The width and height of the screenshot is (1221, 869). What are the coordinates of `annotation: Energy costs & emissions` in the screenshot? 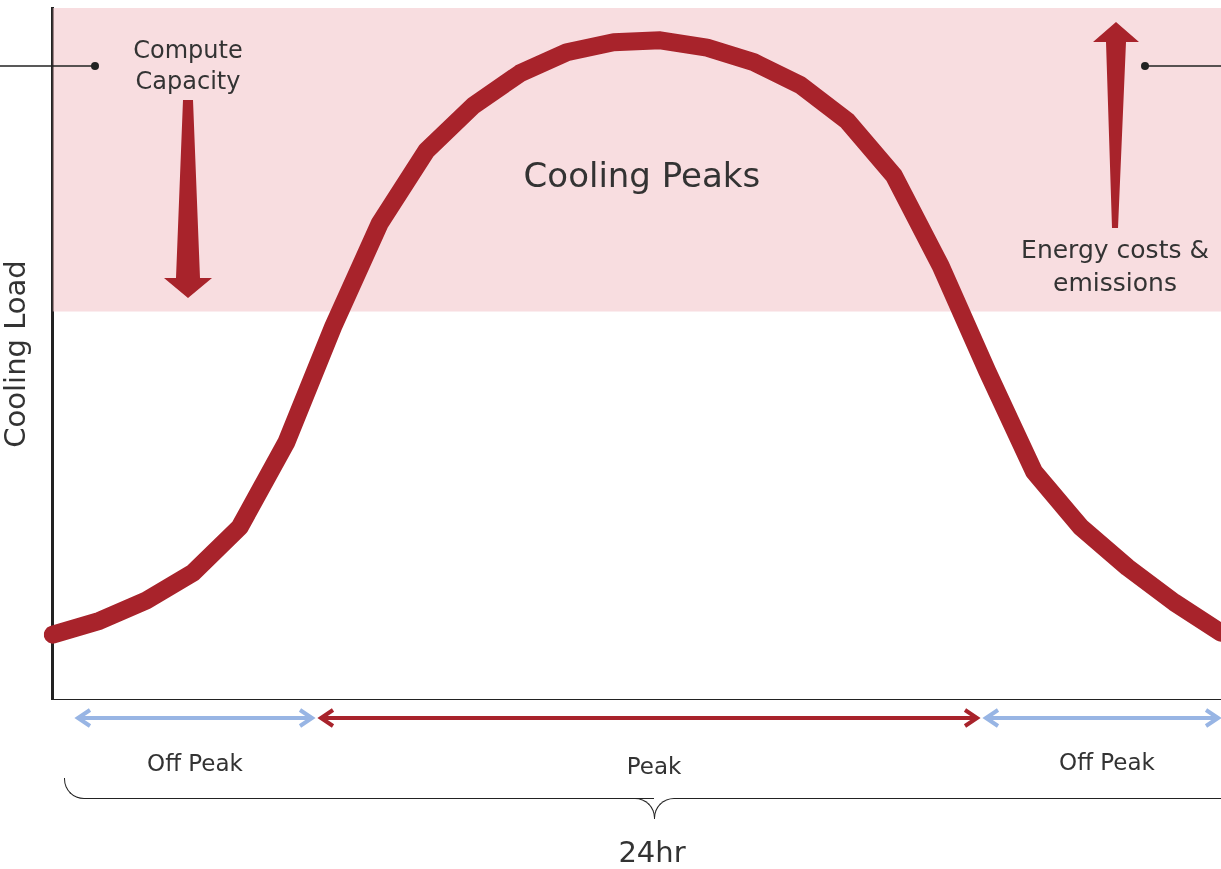 It's located at (1115, 265).